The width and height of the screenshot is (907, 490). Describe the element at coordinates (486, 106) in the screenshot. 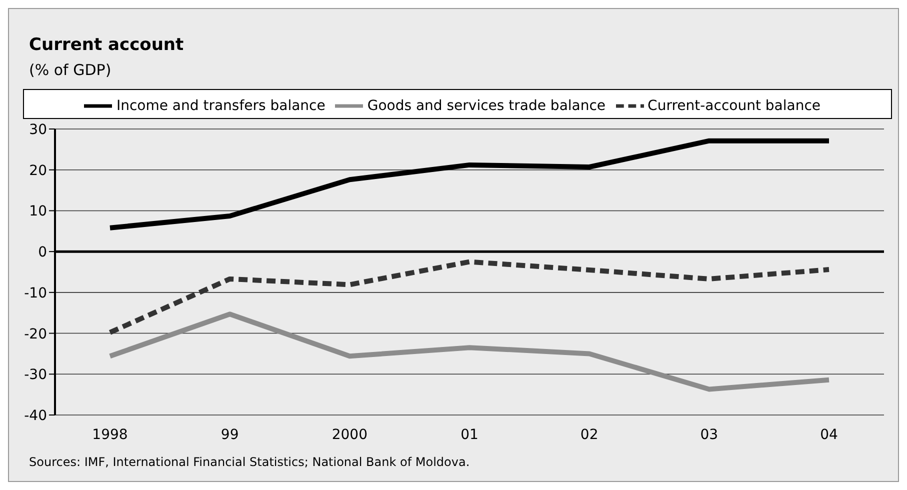

I see `legend-label: Goods and services trade balance` at that location.